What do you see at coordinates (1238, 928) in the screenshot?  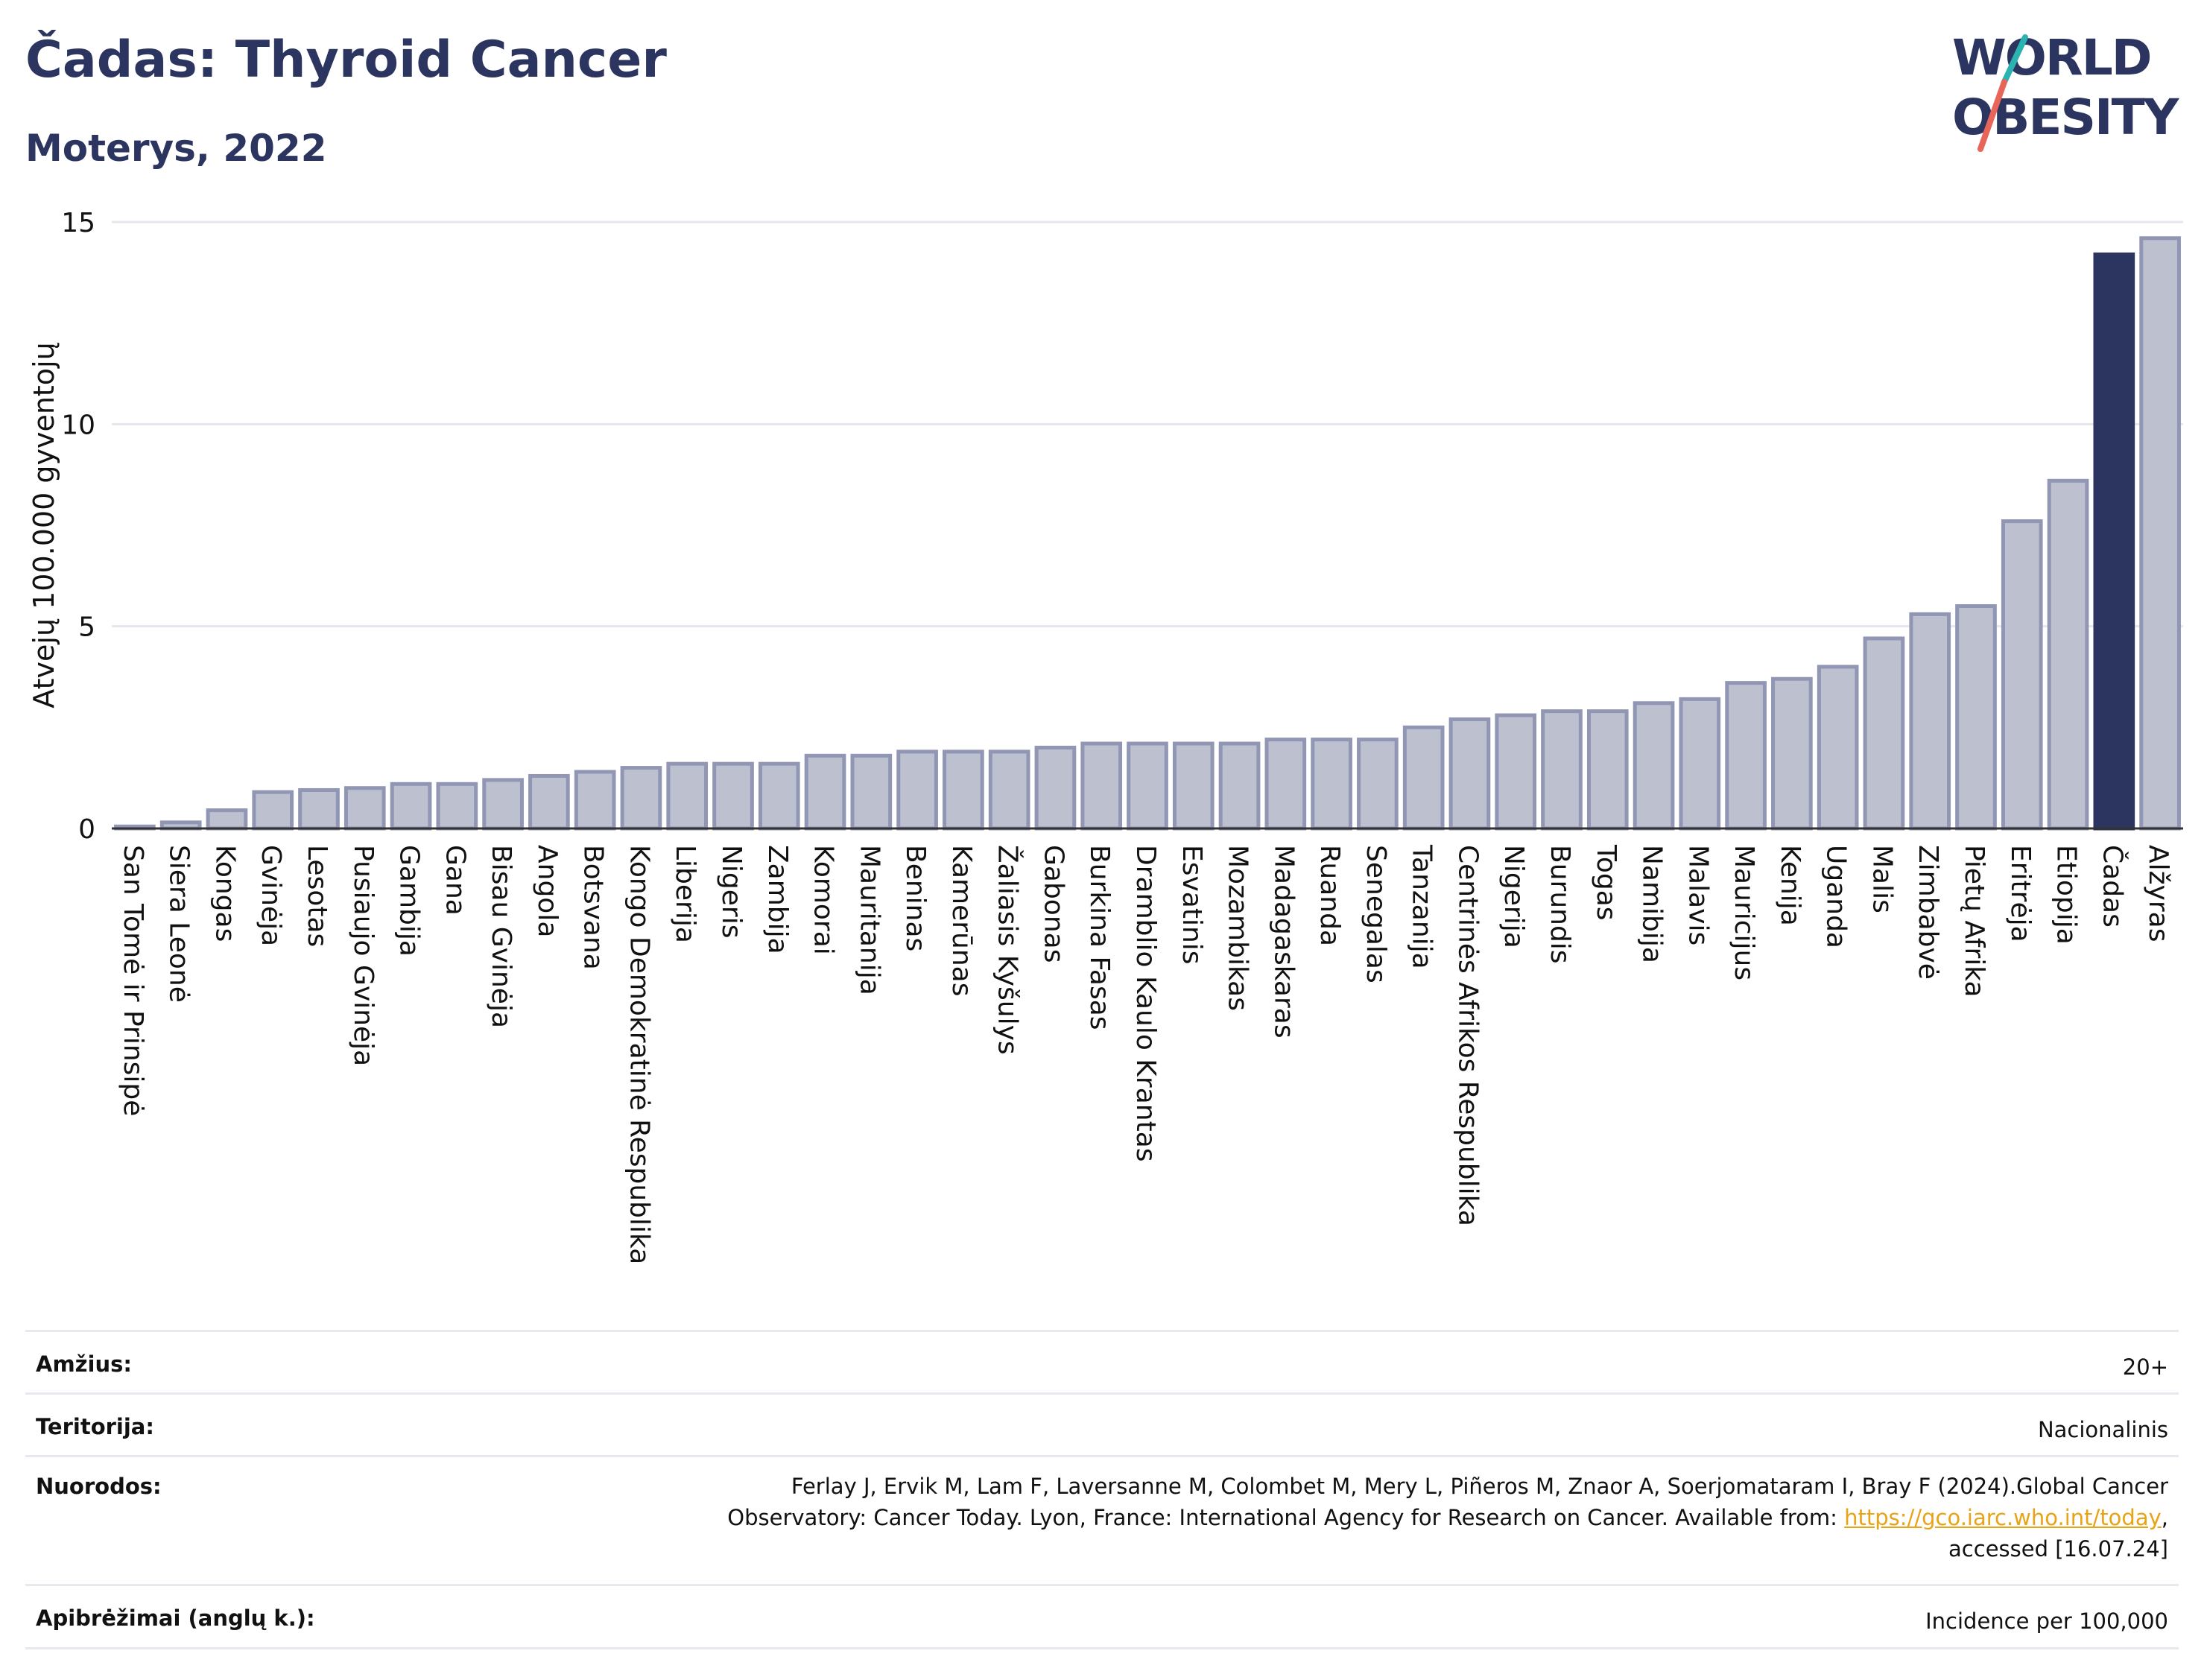 I see `x-tick-label: Mozambikas` at bounding box center [1238, 928].